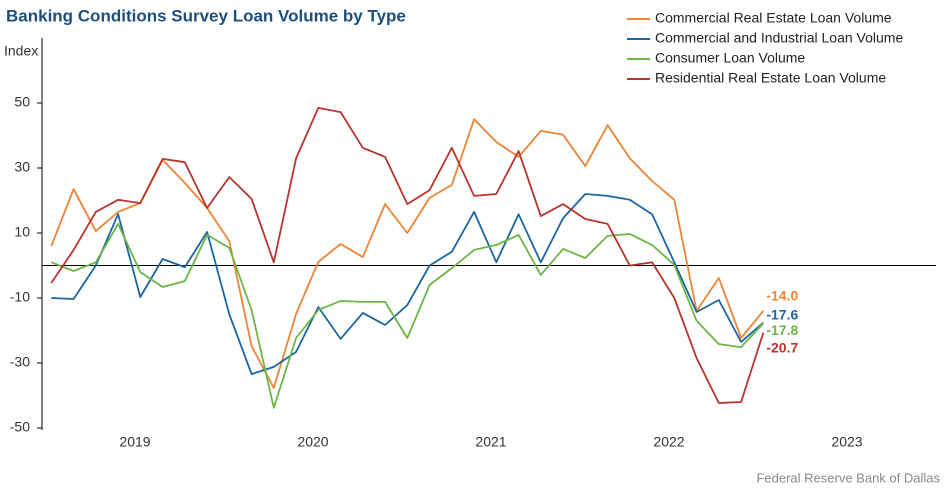  What do you see at coordinates (20, 427) in the screenshot?
I see `y-tick-label: -50` at bounding box center [20, 427].